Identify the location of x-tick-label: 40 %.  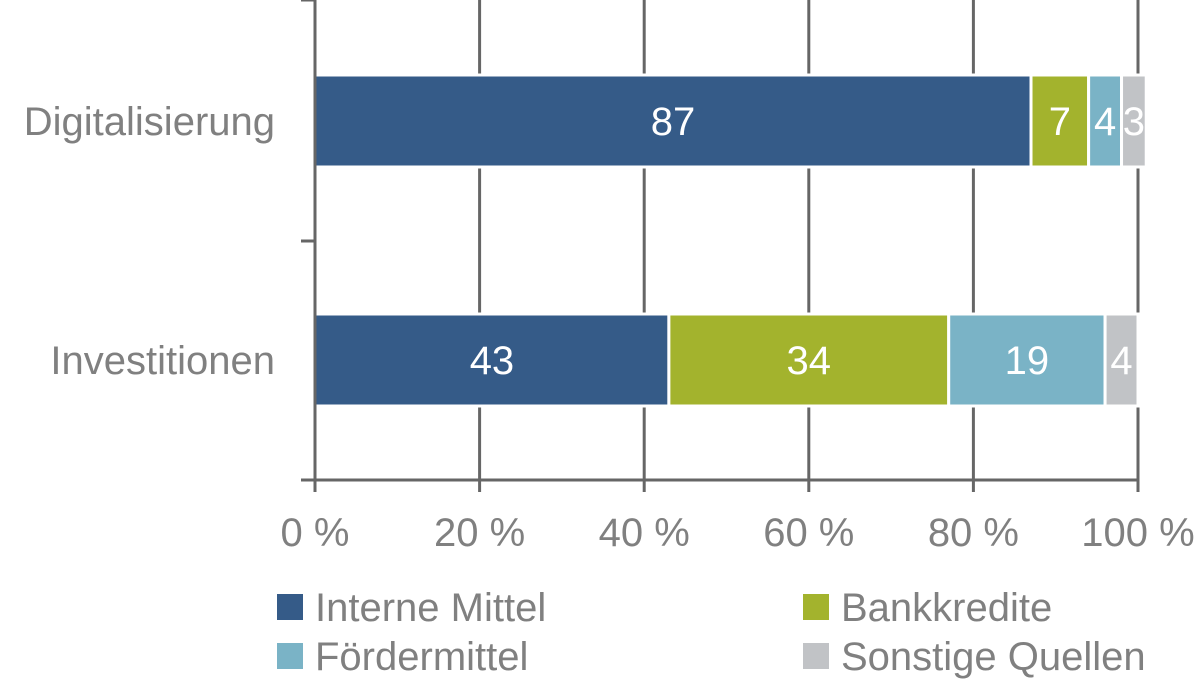
(644, 533).